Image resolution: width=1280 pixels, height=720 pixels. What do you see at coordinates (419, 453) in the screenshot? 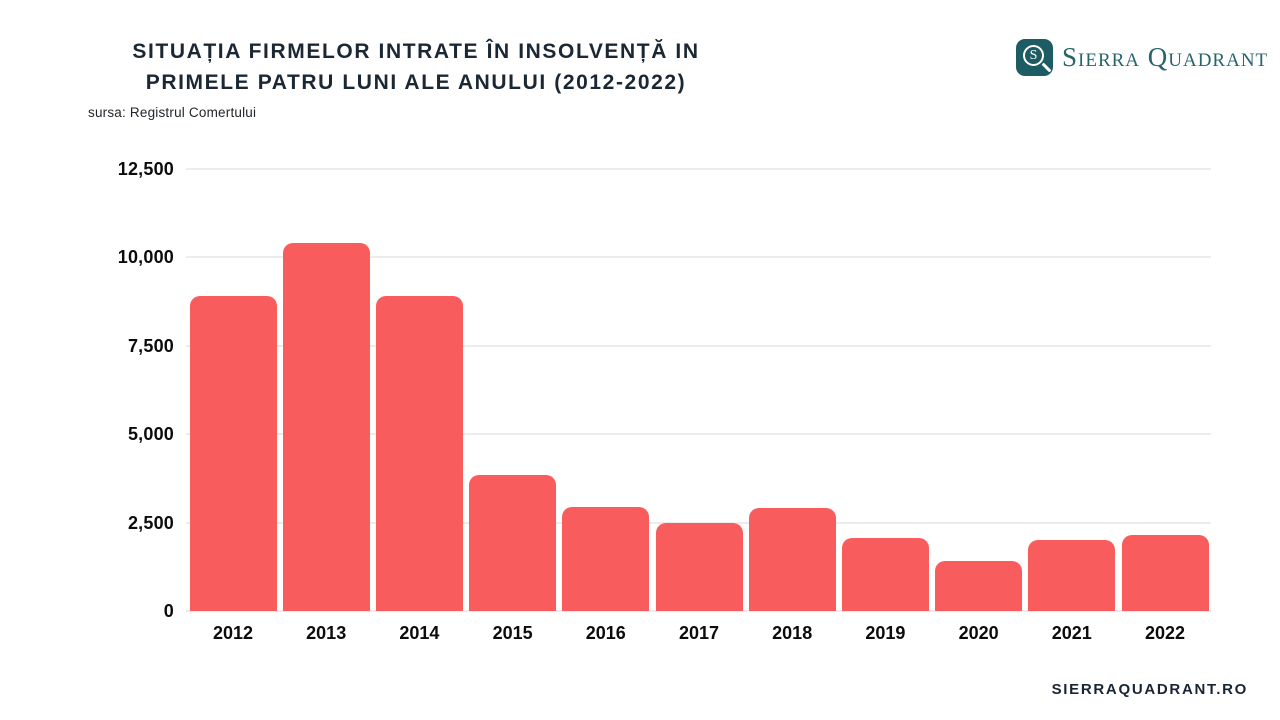
I see `bar-2014` at bounding box center [419, 453].